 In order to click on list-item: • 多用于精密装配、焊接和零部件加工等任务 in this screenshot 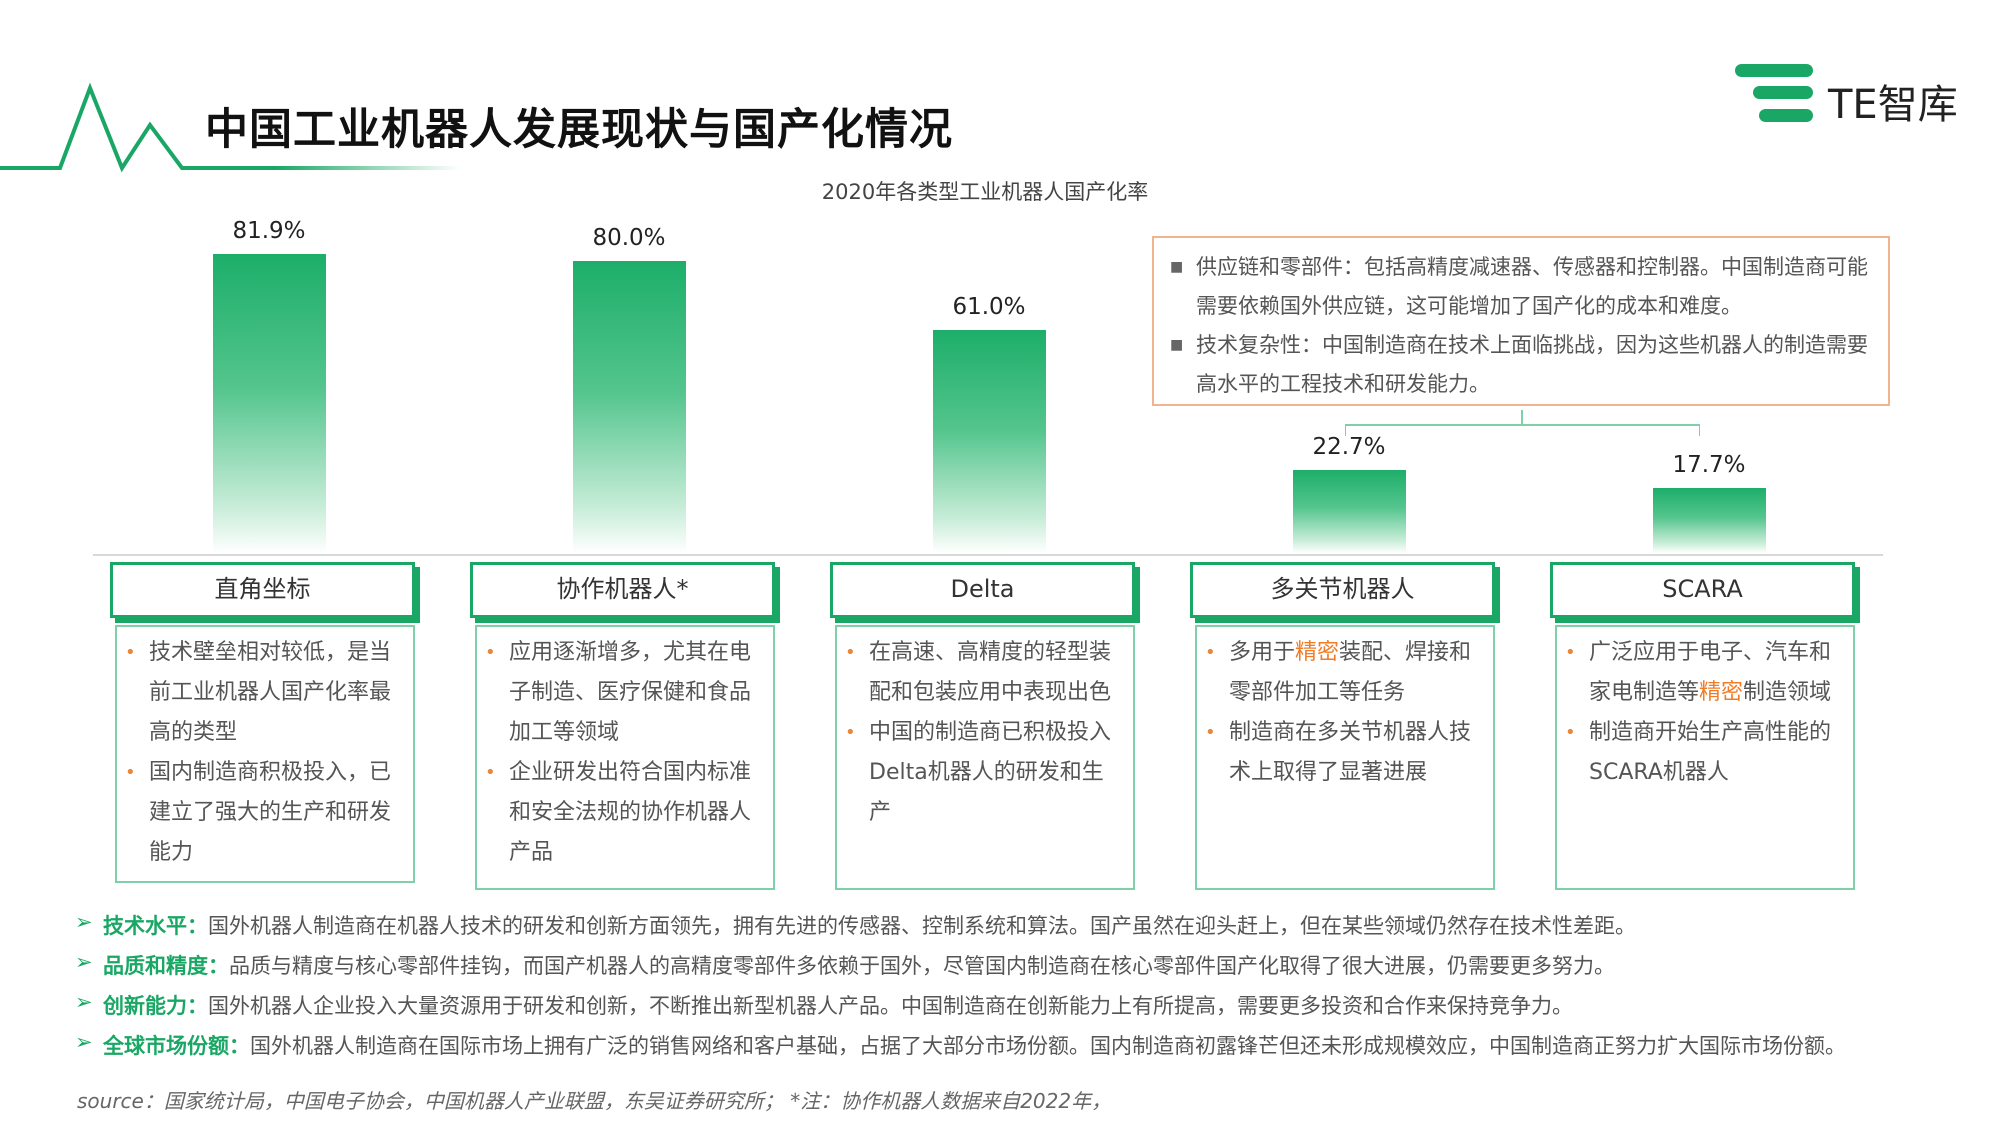, I will do `click(1343, 673)`.